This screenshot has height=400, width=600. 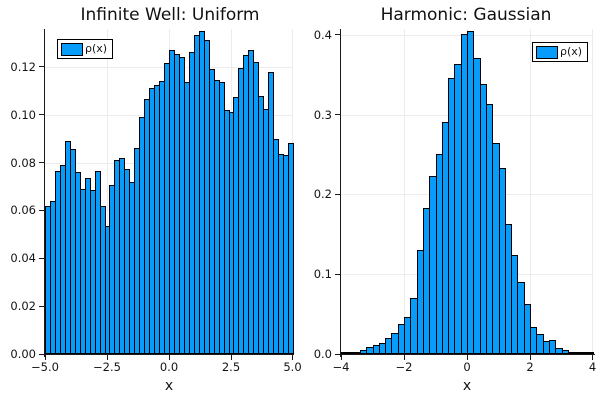 What do you see at coordinates (322, 354) in the screenshot?
I see `y-tick-label: 0.0` at bounding box center [322, 354].